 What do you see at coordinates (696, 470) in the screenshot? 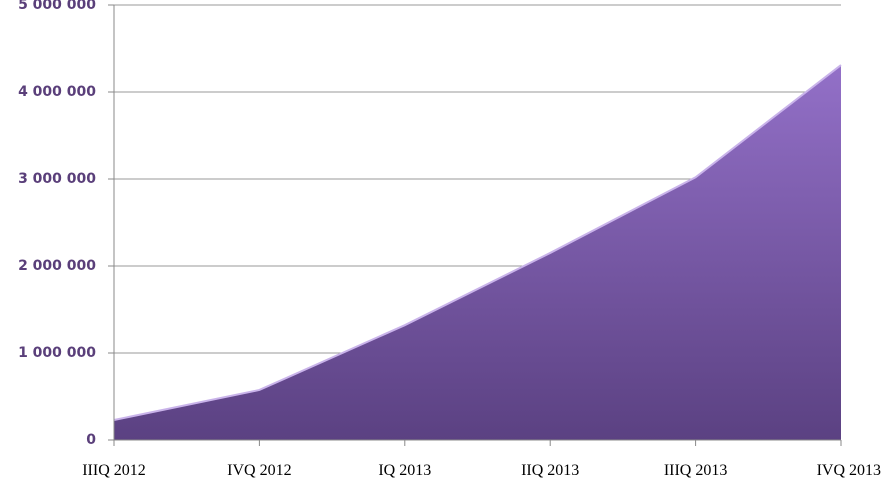
I see `x-tick-label: IIIQ 2013` at bounding box center [696, 470].